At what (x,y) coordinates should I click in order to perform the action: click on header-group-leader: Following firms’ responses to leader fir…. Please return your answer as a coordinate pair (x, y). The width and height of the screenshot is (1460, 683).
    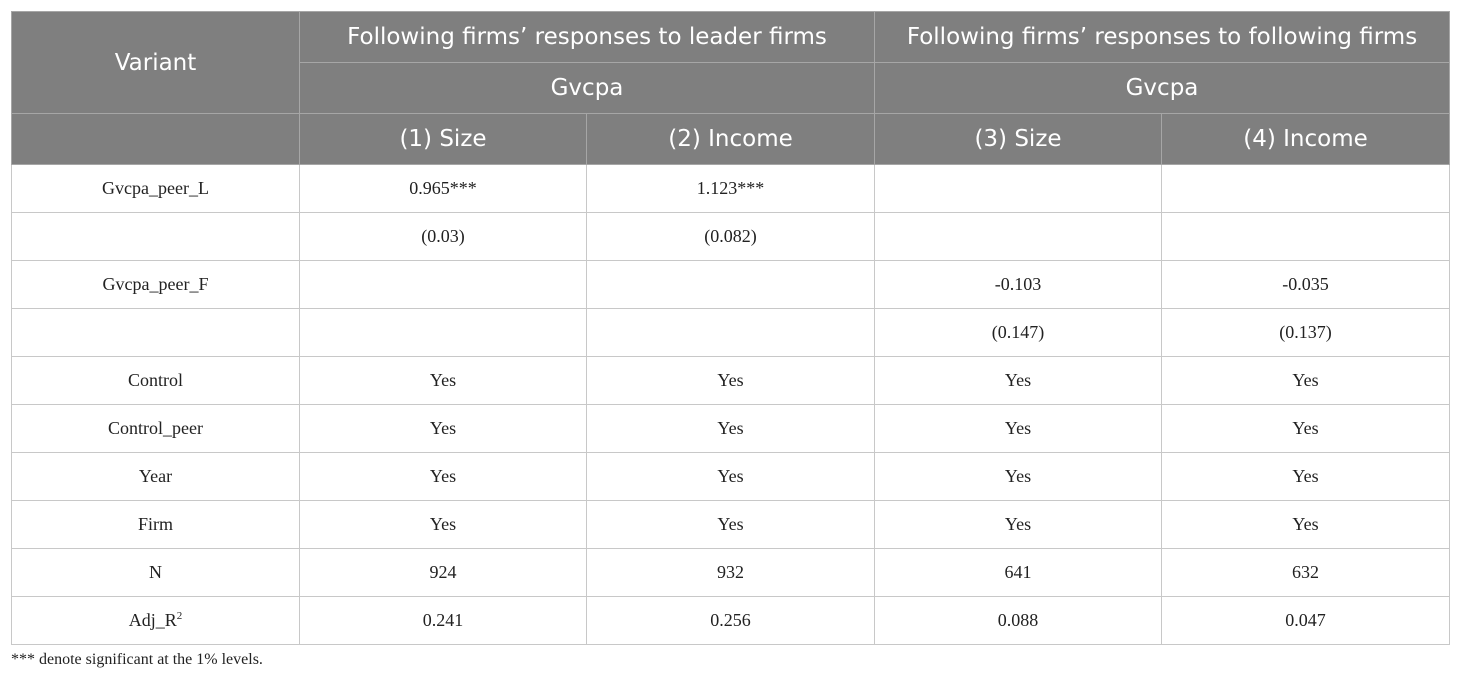
    Looking at the image, I should click on (587, 37).